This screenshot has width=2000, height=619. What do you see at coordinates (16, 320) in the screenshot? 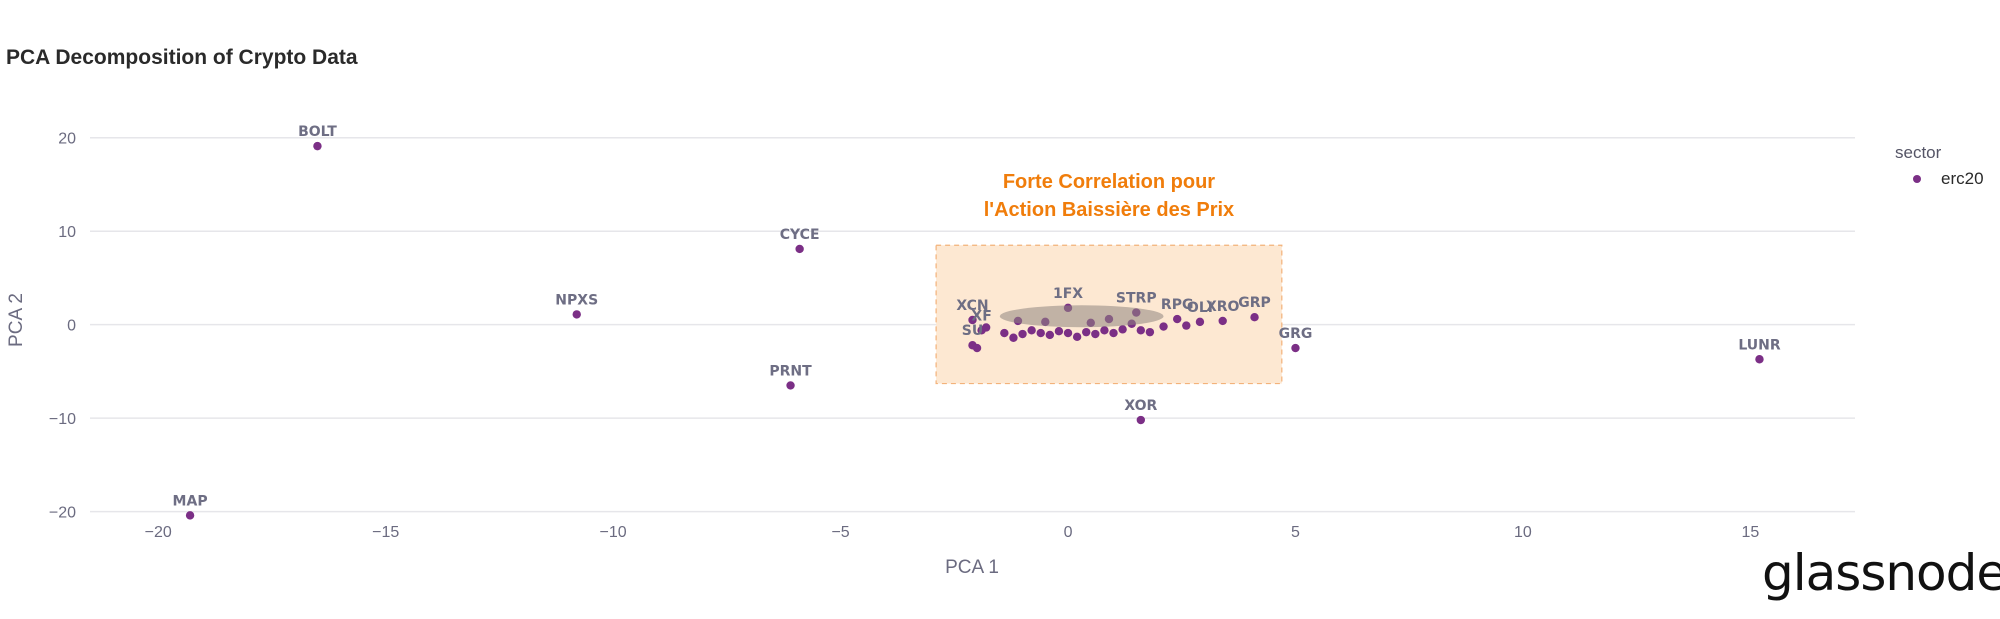
I see `y-axis-label: PCA 2` at bounding box center [16, 320].